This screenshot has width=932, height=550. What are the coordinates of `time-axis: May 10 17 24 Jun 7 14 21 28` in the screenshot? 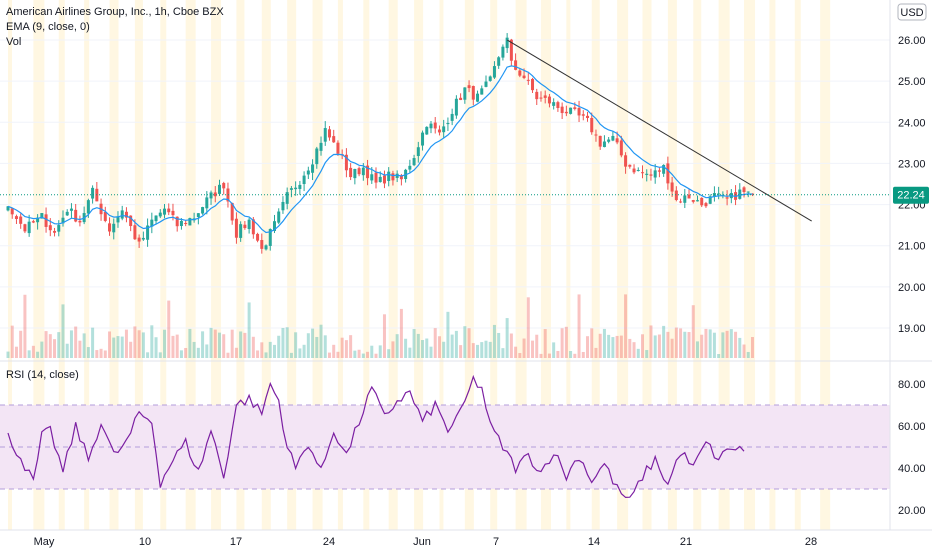 It's located at (426, 542).